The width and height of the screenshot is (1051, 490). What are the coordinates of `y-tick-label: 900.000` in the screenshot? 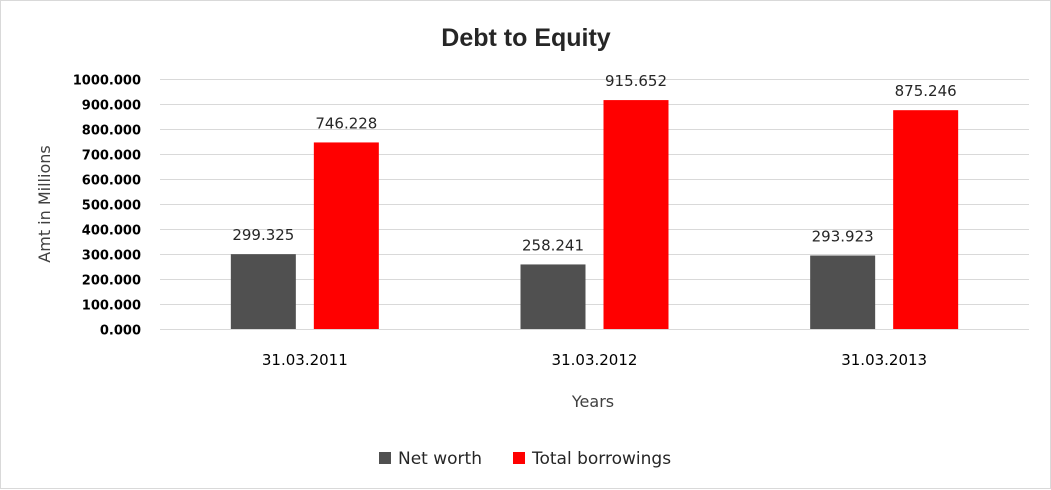 It's located at (111, 106).